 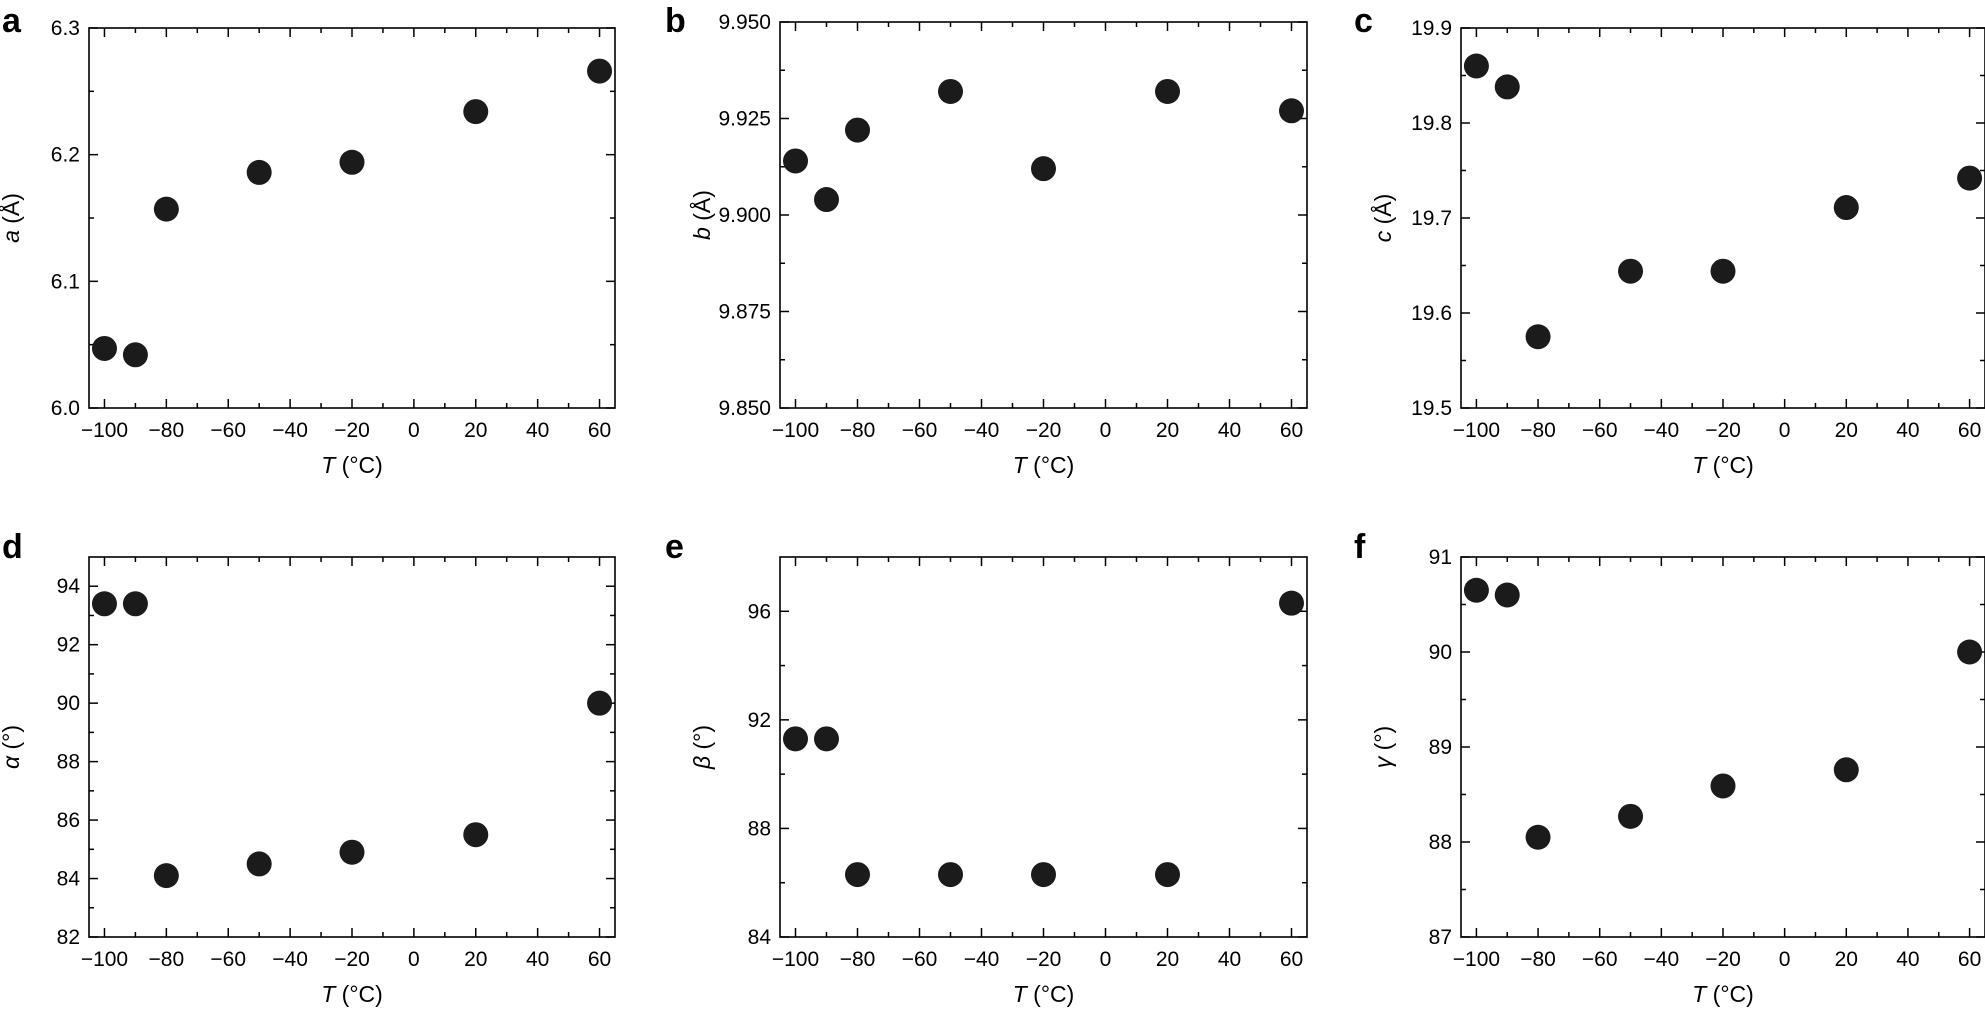 I want to click on panel-letter-b: b, so click(x=675, y=21).